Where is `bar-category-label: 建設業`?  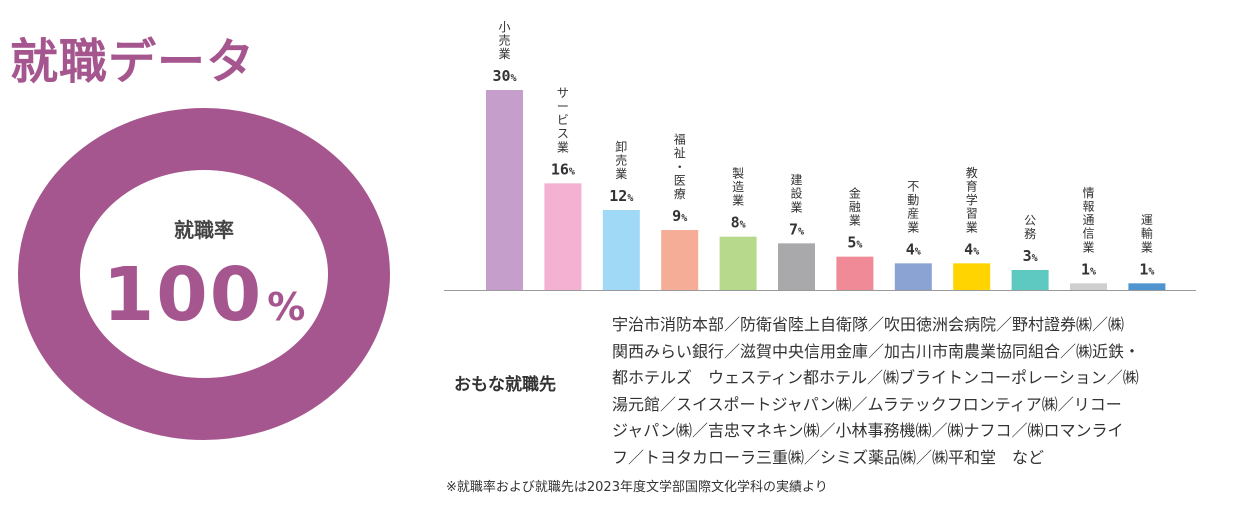 bar-category-label: 建設業 is located at coordinates (796, 193).